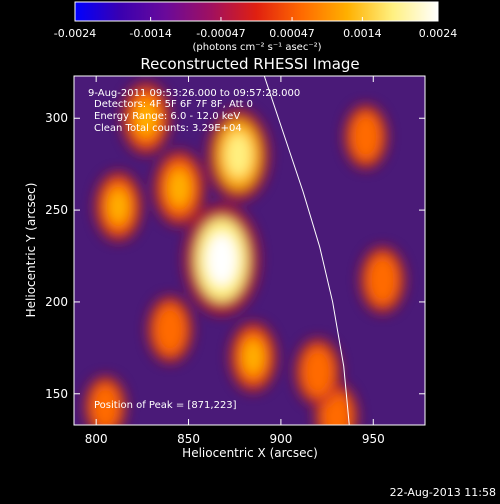 Image resolution: width=500 pixels, height=504 pixels. What do you see at coordinates (373, 439) in the screenshot?
I see `x-tick-label: 950` at bounding box center [373, 439].